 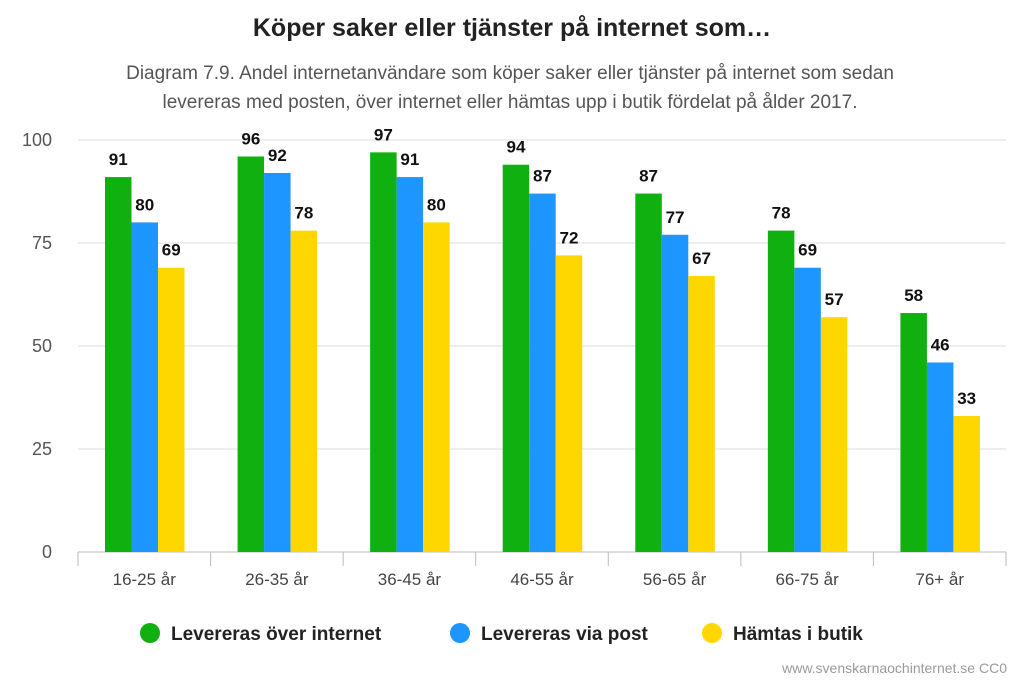 I want to click on y-tick-label: 0, so click(x=47, y=552).